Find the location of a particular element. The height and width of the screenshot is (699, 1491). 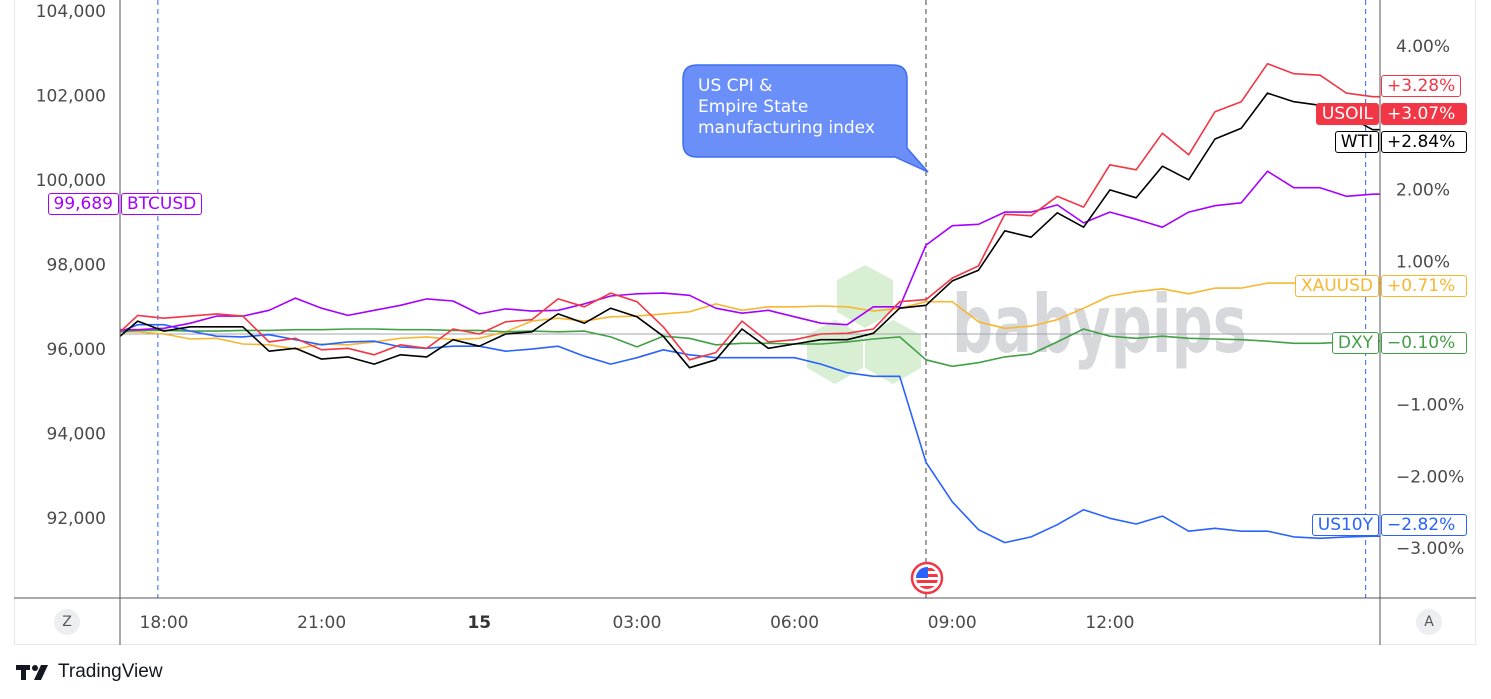

left-axis-tick: 104,000 is located at coordinates (71, 12).